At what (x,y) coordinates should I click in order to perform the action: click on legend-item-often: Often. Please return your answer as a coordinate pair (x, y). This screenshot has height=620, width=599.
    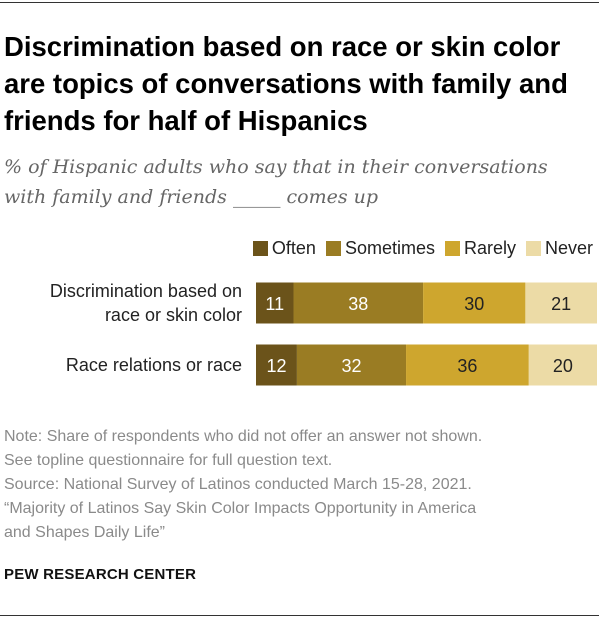
    Looking at the image, I should click on (284, 248).